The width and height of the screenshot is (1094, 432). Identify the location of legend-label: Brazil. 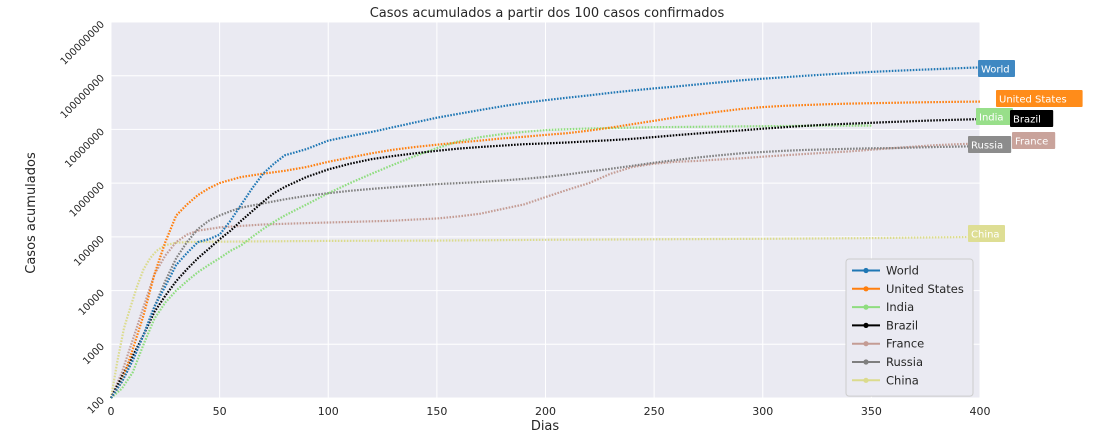
(902, 325).